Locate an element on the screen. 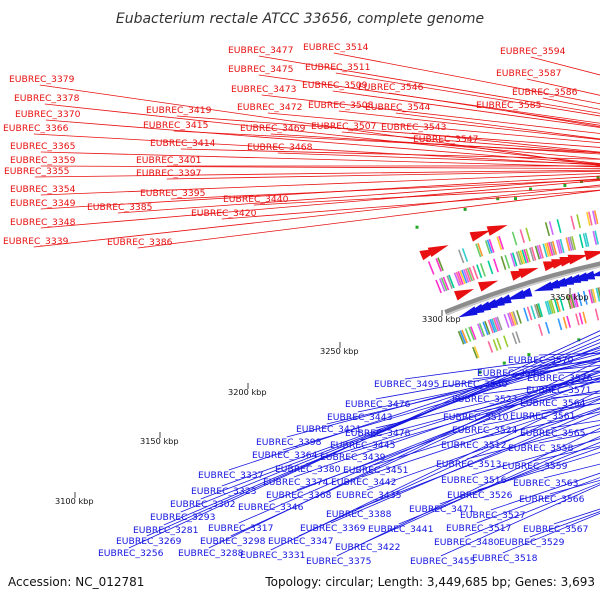 This screenshot has height=600, width=600. reverse-gene-label: EUBREC_3517 is located at coordinates (479, 528).